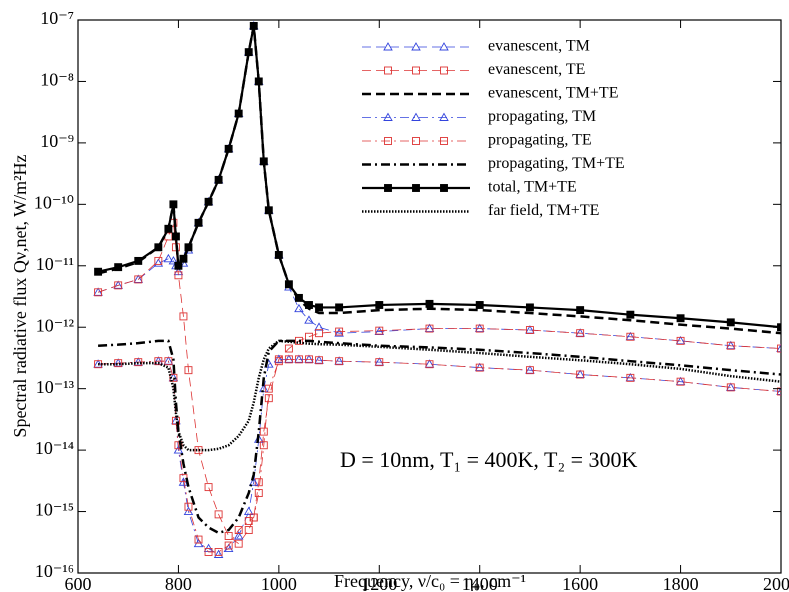 This screenshot has height=592, width=789. Describe the element at coordinates (430, 581) in the screenshot. I see `x-axis-label: Frequency, ν/c₀ = η₀, cm⁻¹` at that location.